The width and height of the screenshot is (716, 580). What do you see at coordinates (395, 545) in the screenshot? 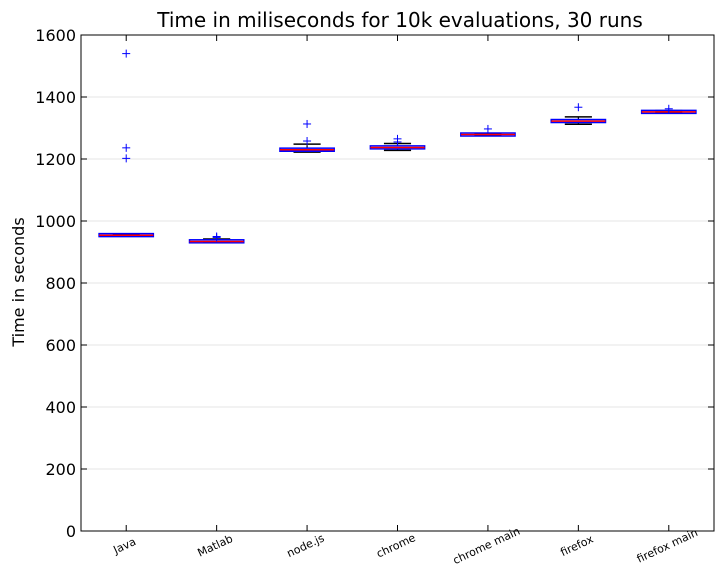
I see `x-tick-label: chrome` at bounding box center [395, 545].